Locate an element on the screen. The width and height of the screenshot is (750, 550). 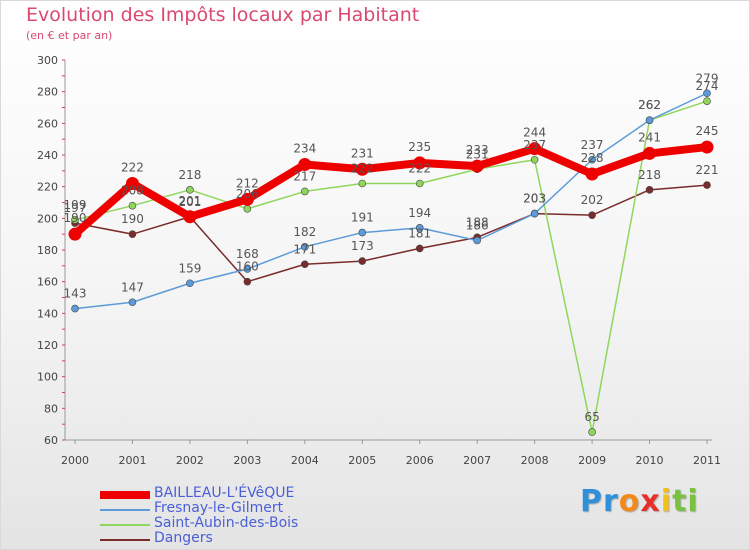
data-label: 206 is located at coordinates (247, 194).